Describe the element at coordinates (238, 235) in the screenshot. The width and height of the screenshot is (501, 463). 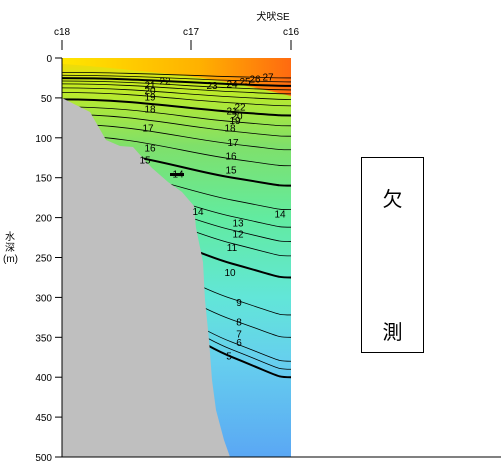
I see `contour-label: 12` at that location.